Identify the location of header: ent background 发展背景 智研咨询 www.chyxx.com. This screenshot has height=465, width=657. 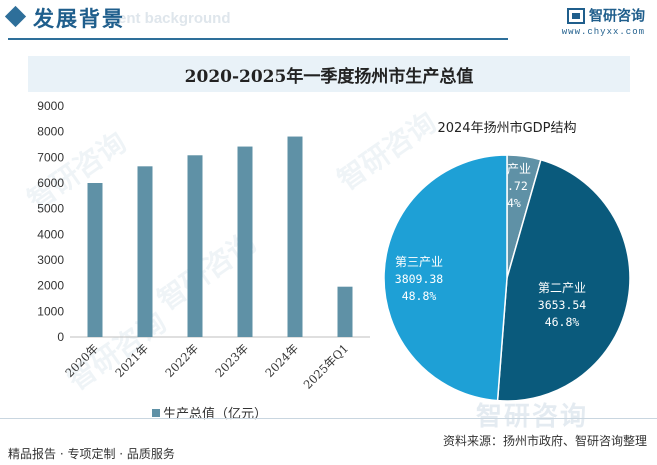
(328, 20).